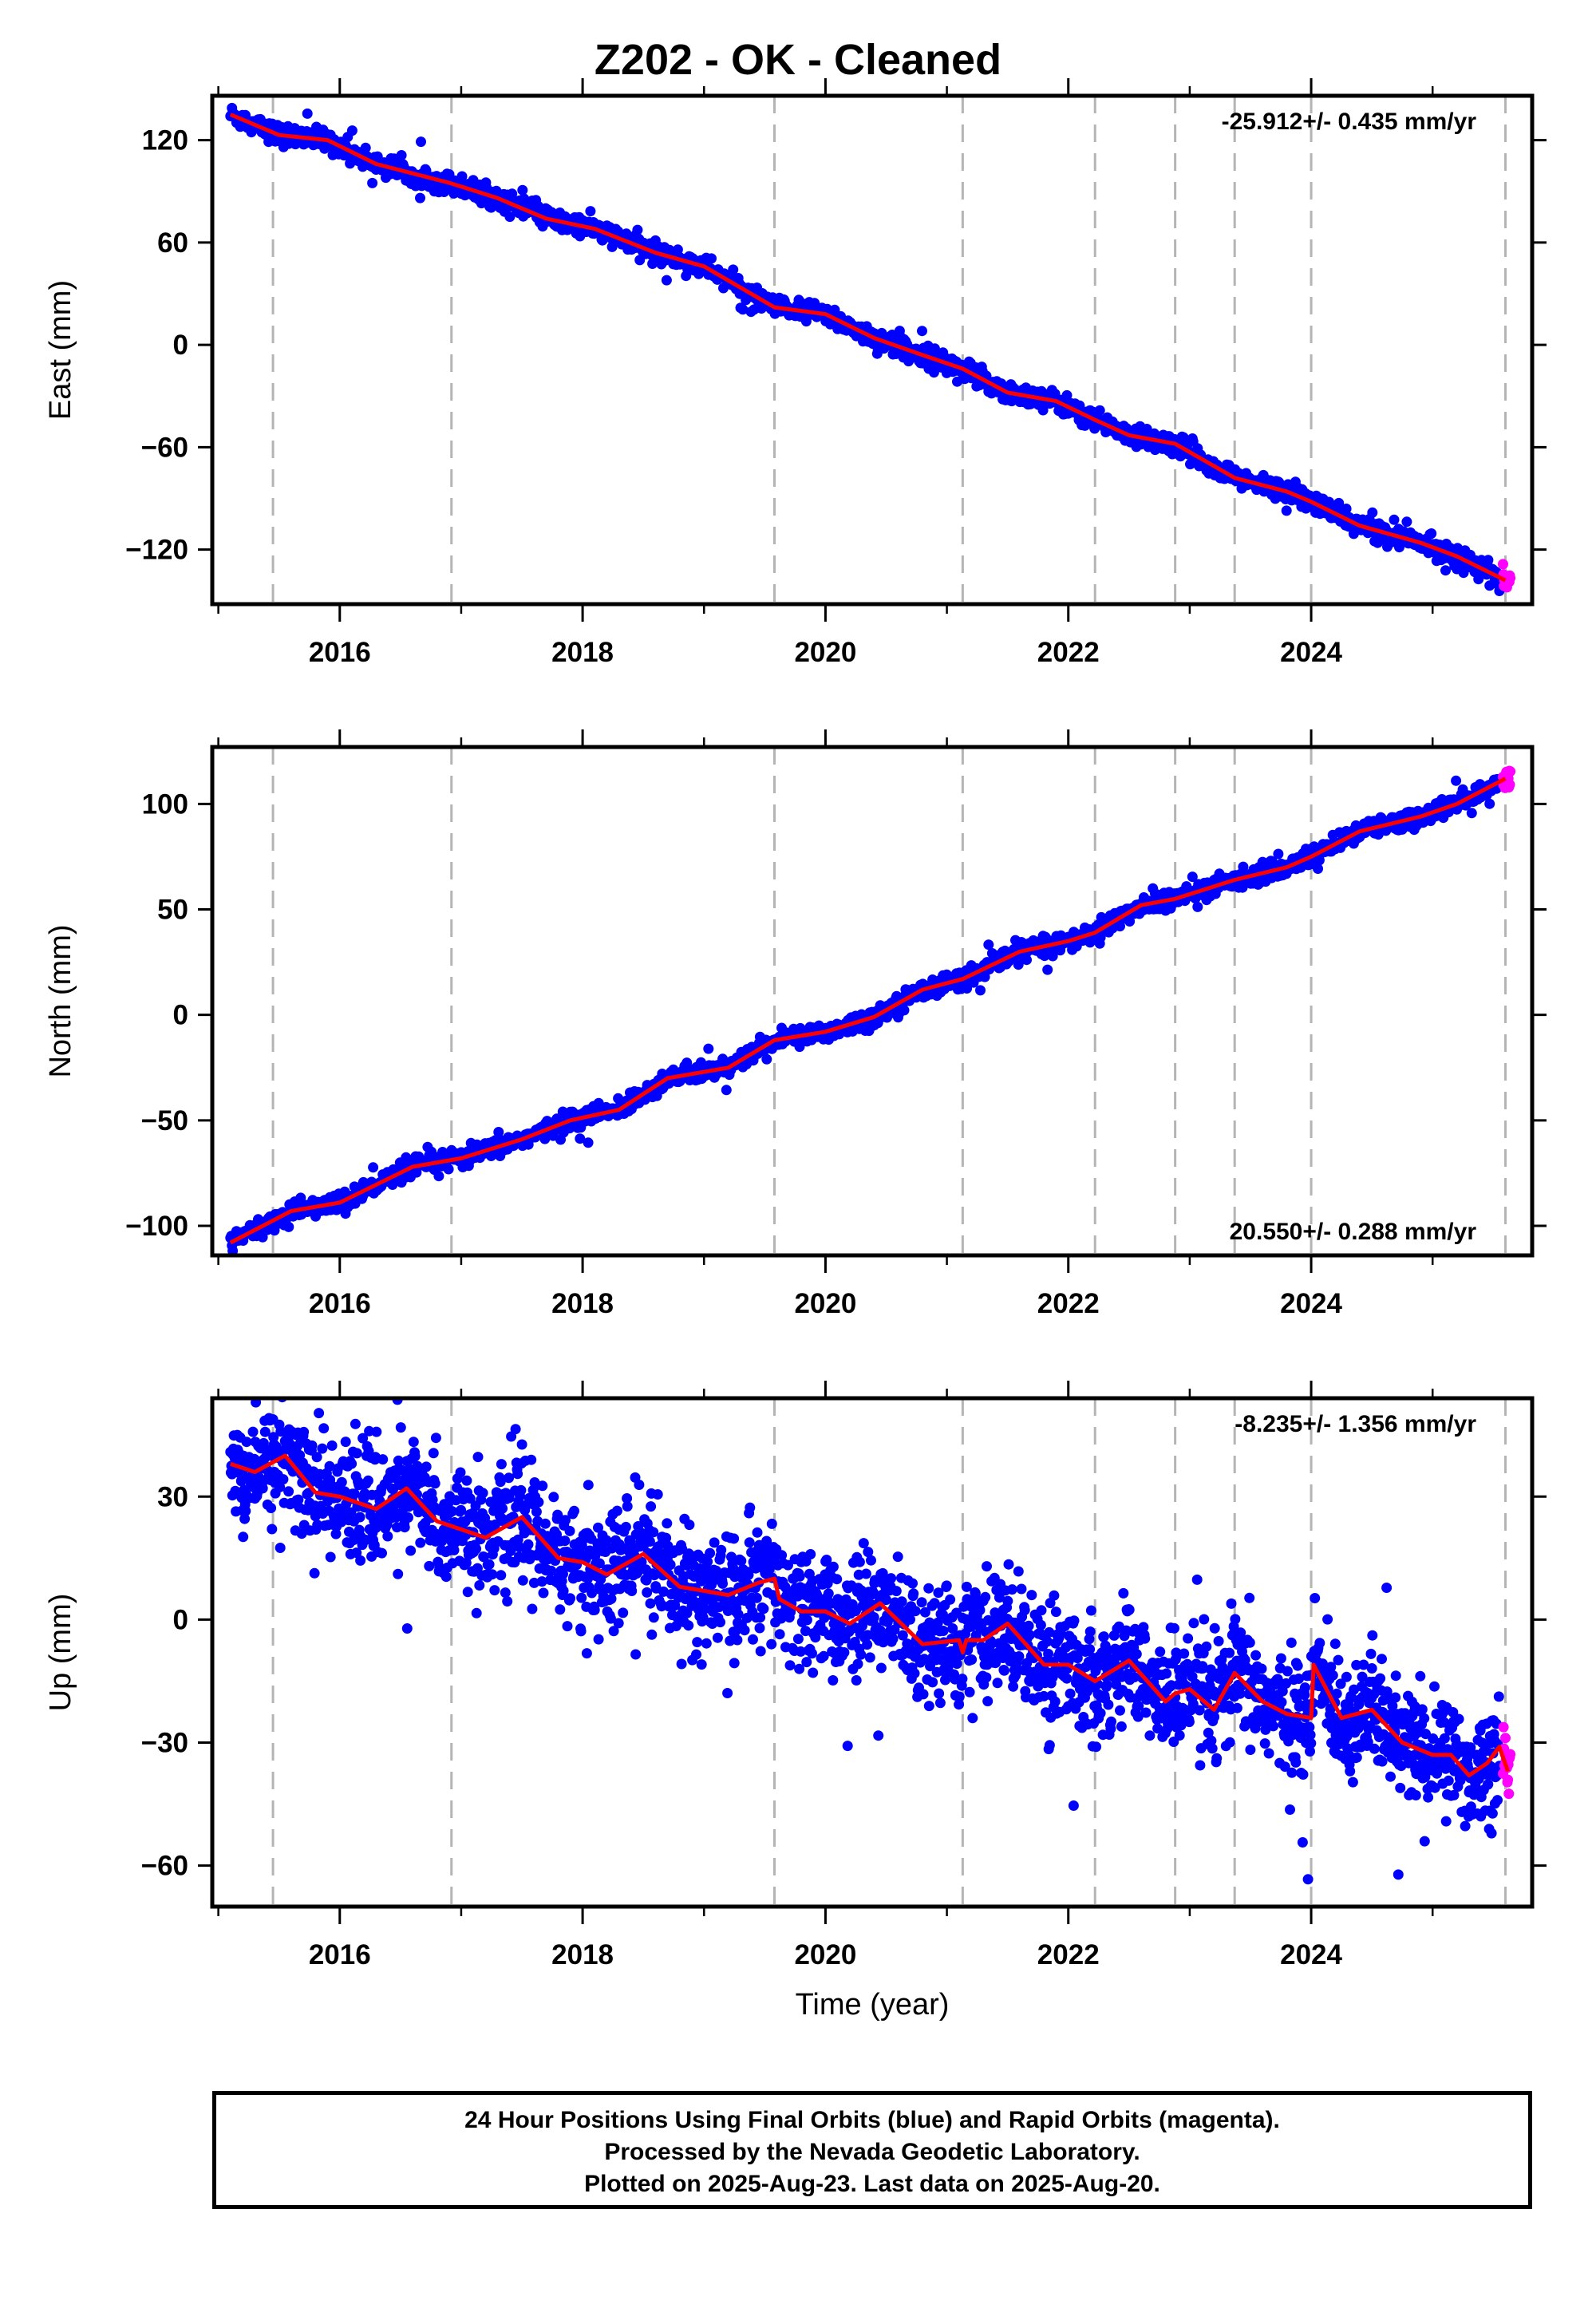  What do you see at coordinates (165, 140) in the screenshot?
I see `east-y-tick-label: 120` at bounding box center [165, 140].